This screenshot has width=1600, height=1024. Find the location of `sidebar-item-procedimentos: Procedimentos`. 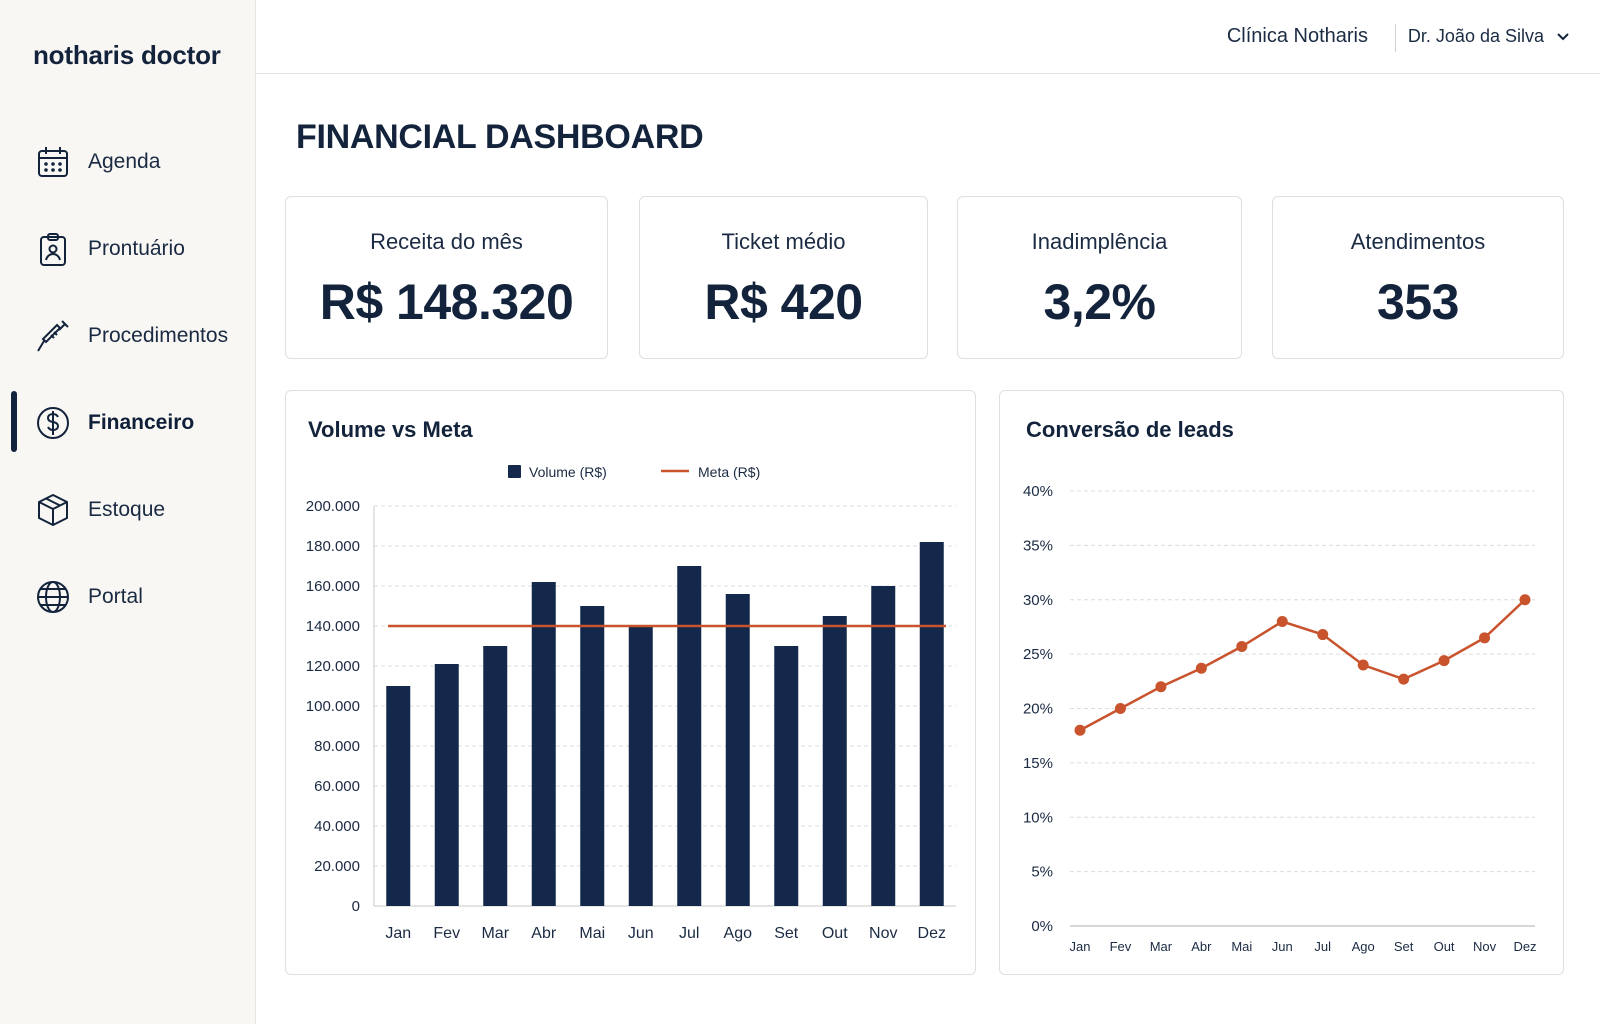

sidebar-item-procedimentos: Procedimentos is located at coordinates (128, 335).